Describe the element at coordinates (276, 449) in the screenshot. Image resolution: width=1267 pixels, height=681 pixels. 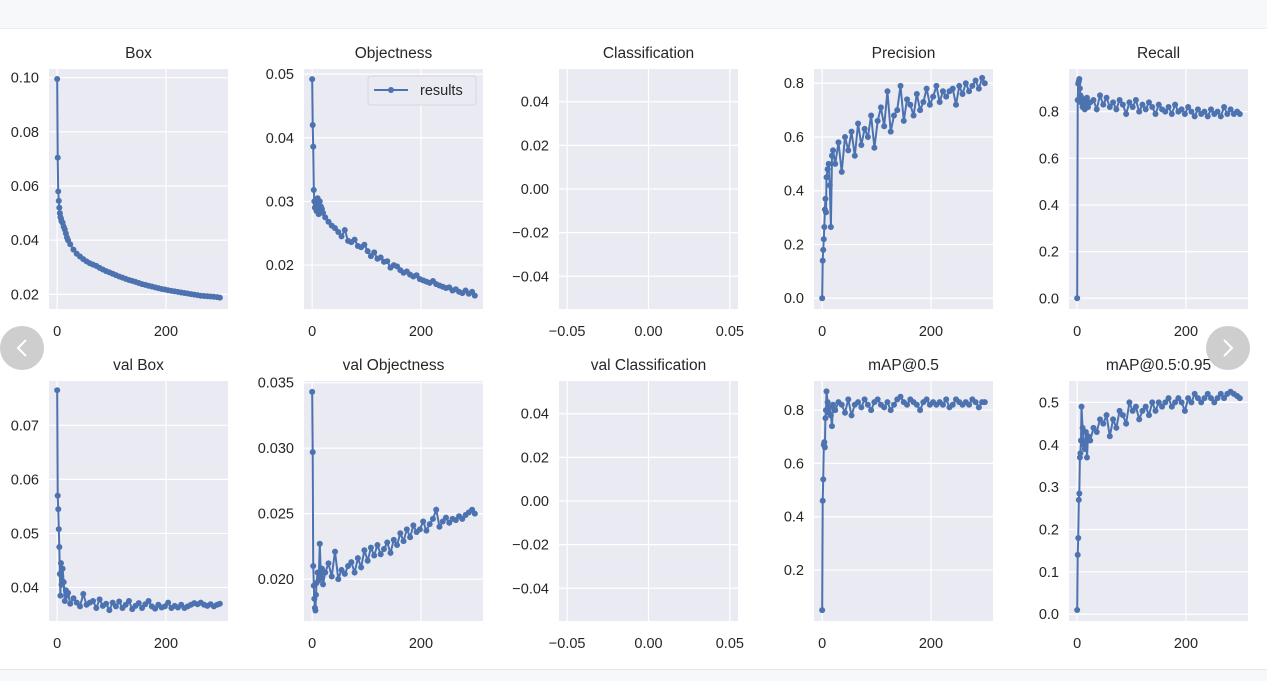
I see `y-tick-label: 0.030` at that location.